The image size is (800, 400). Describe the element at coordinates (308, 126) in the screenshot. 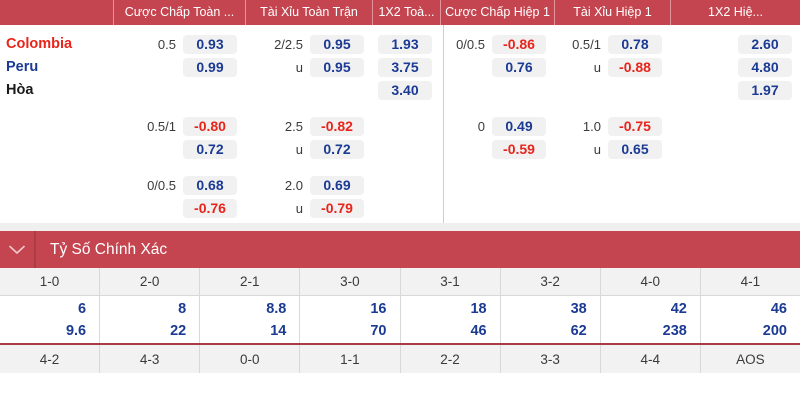

I see `odds-row: 2.5 -0.82` at that location.